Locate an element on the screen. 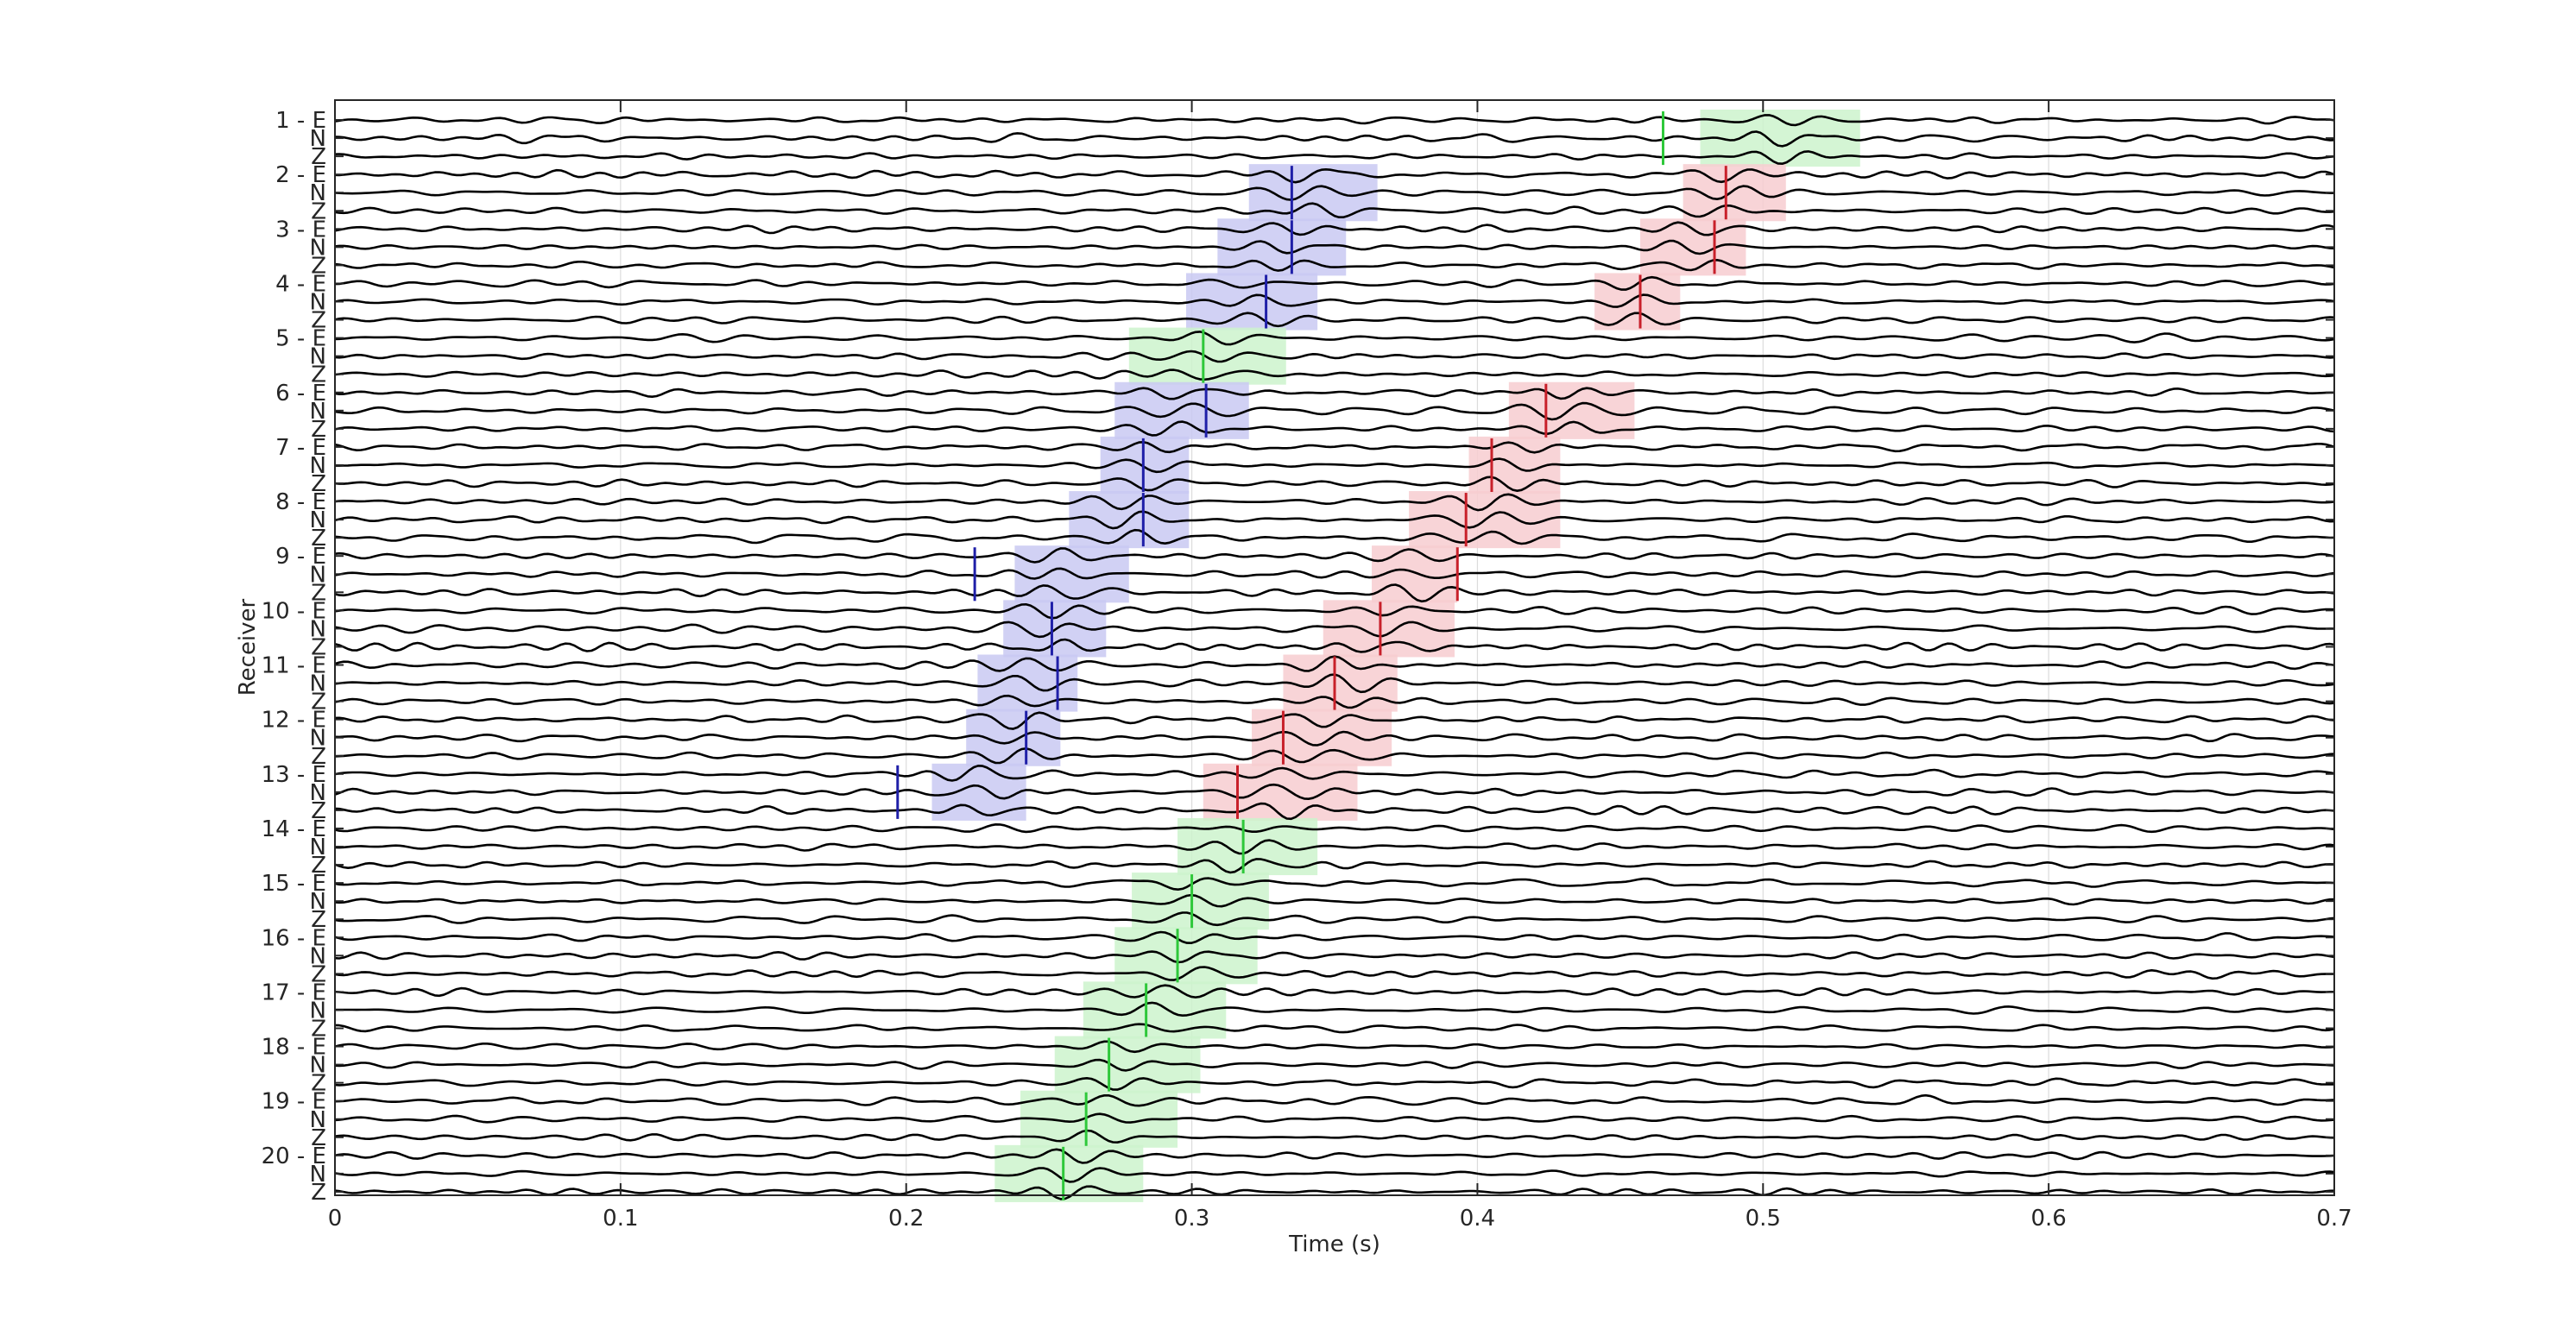 The width and height of the screenshot is (2576, 1342). y-tick-label: 17 - E is located at coordinates (294, 992).